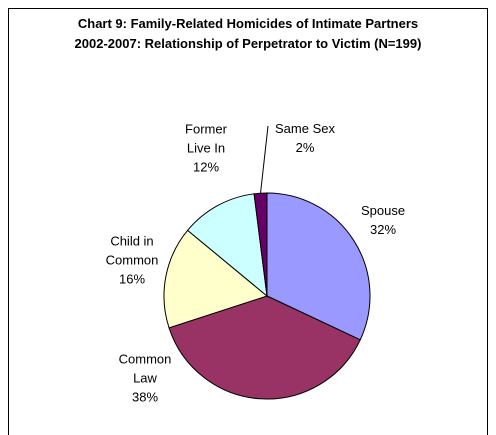 The image size is (496, 435). I want to click on slice-label: Former Live In 12%, so click(206, 148).